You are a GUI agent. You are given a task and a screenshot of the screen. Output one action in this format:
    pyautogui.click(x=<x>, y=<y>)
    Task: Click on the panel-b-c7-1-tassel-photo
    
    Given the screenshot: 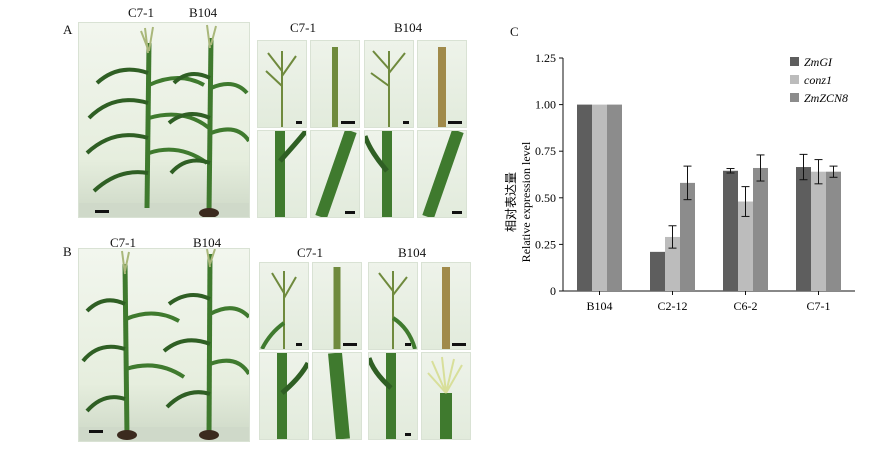 What is the action you would take?
    pyautogui.click(x=284, y=306)
    